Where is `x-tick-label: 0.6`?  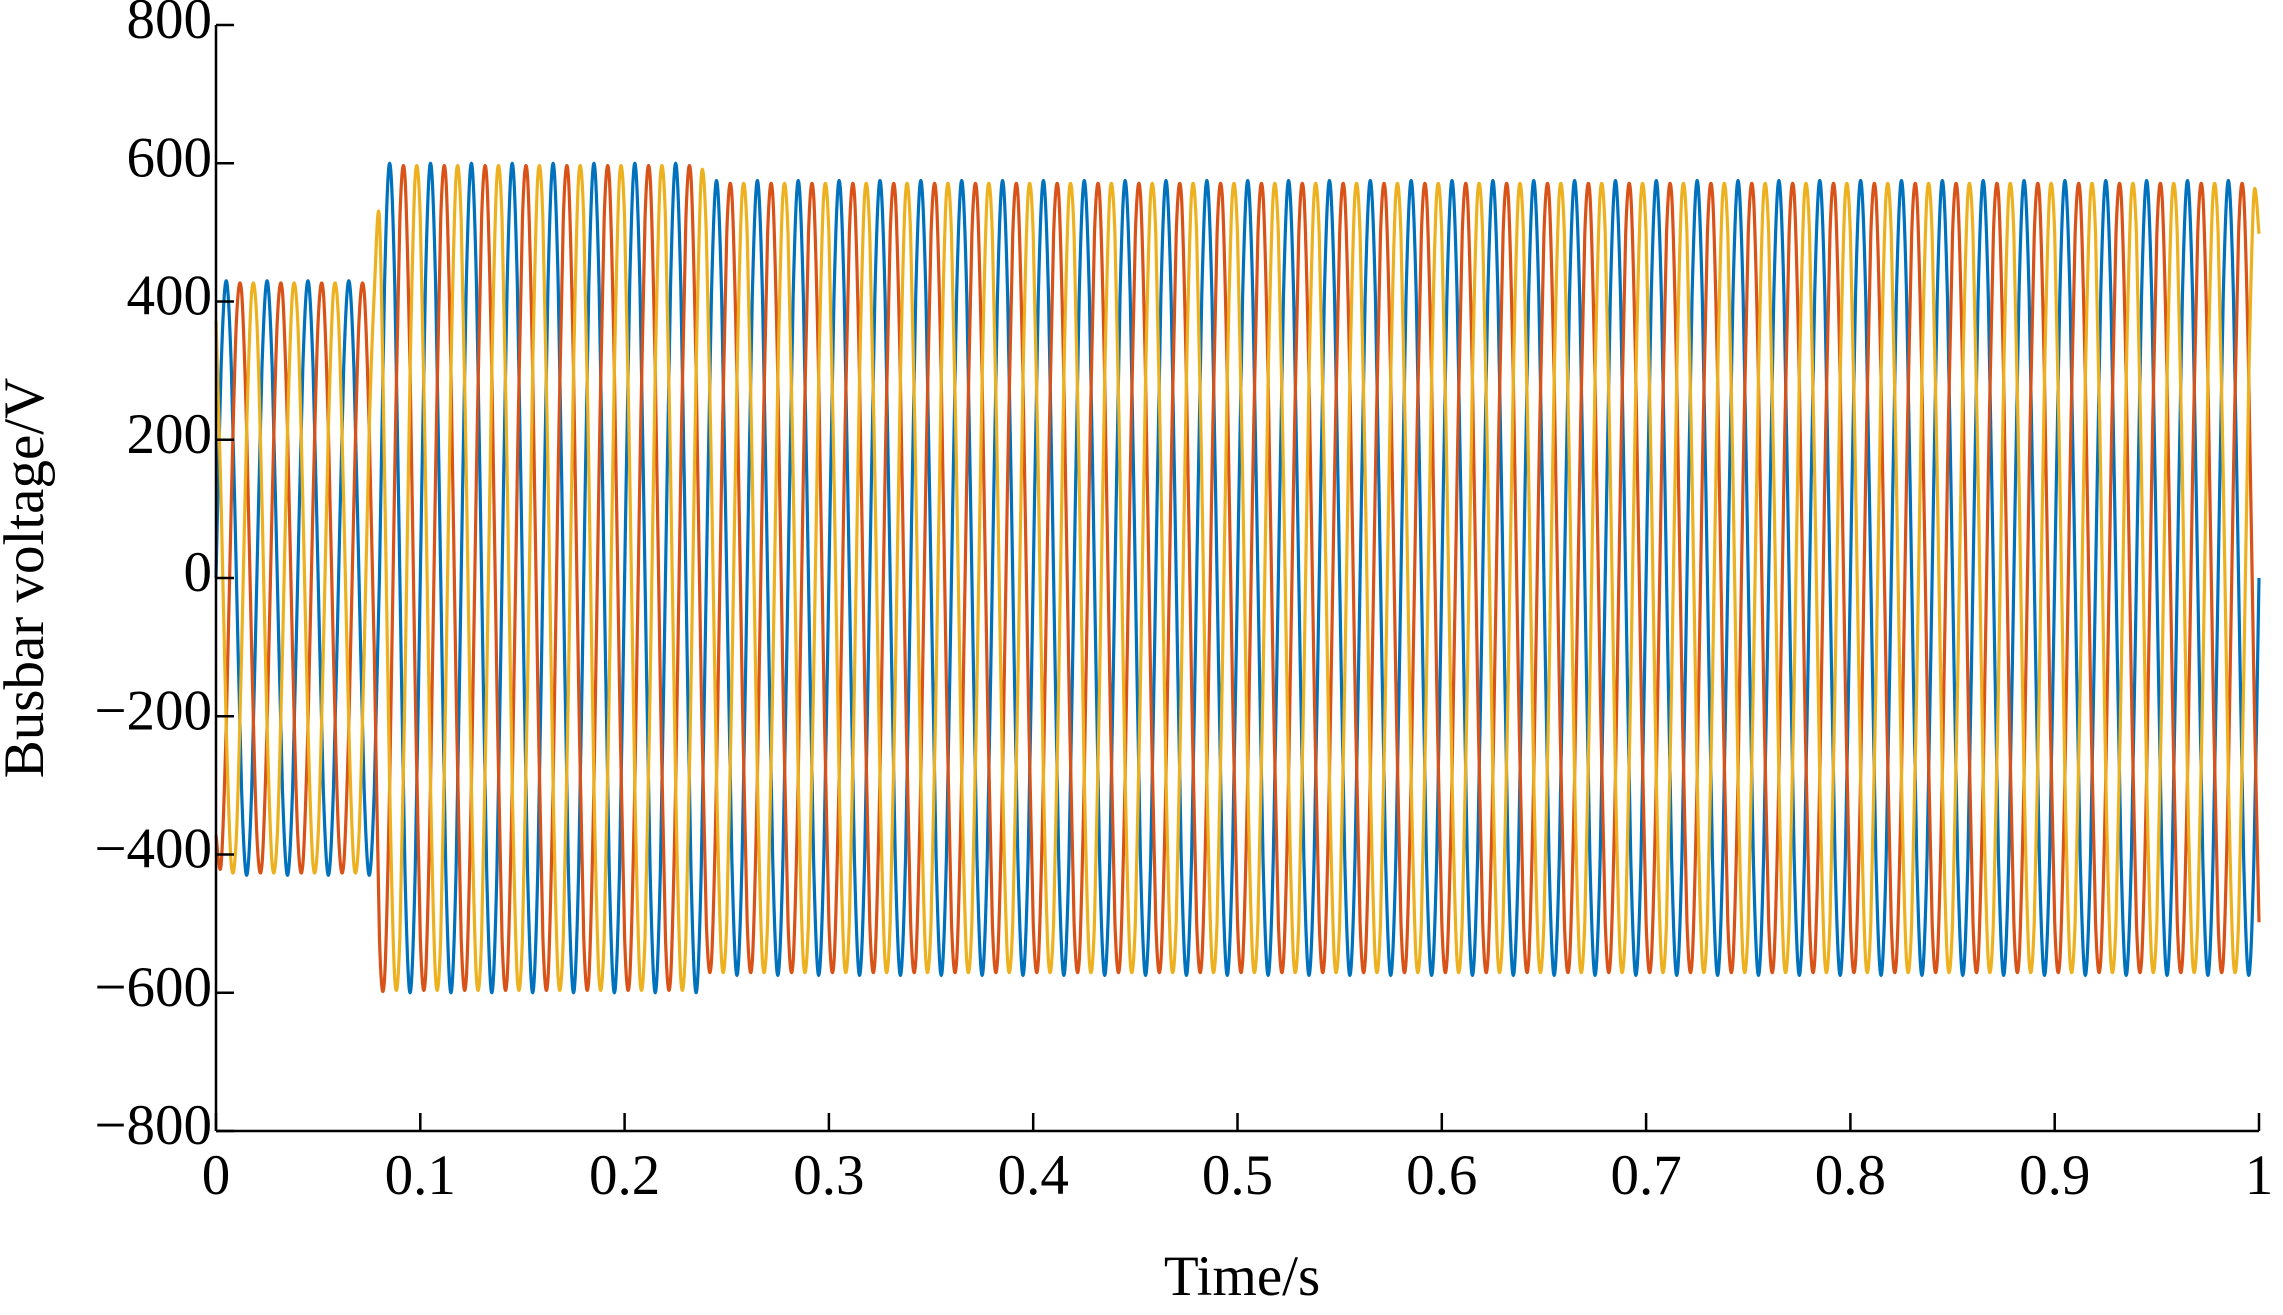
x-tick-label: 0.6 is located at coordinates (1441, 1175).